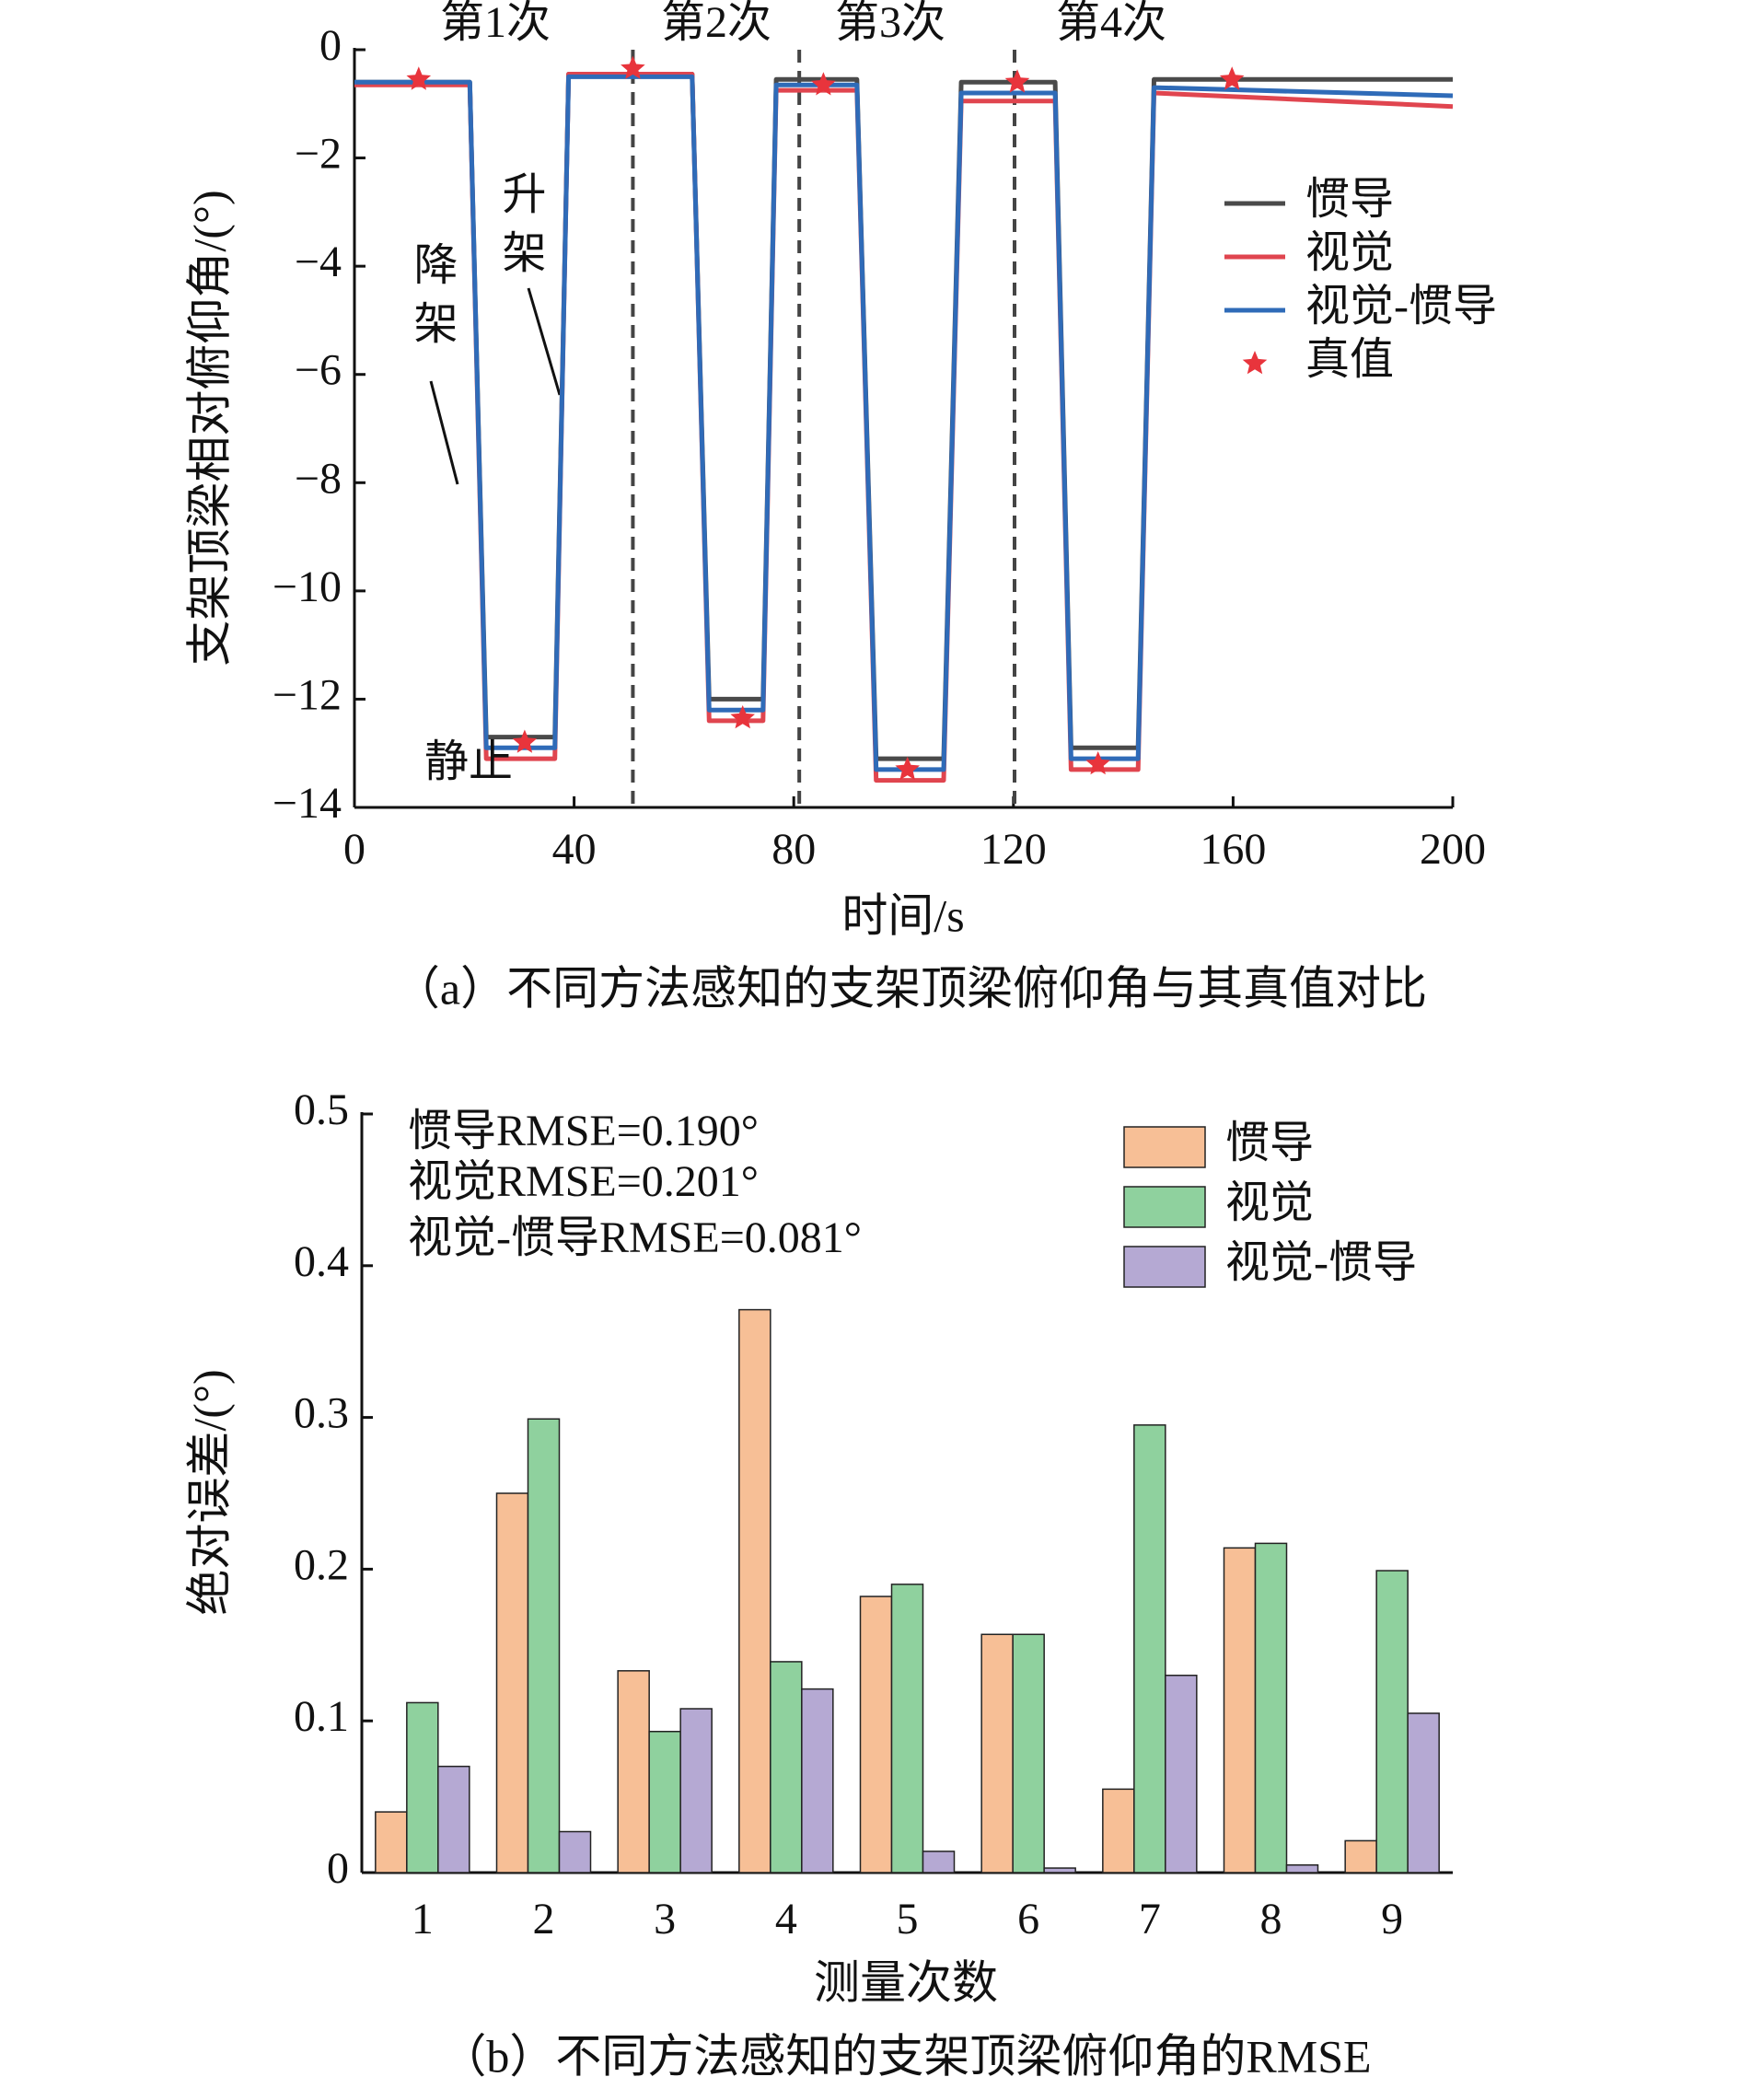  I want to click on x-tick-label: 80, so click(793, 849).